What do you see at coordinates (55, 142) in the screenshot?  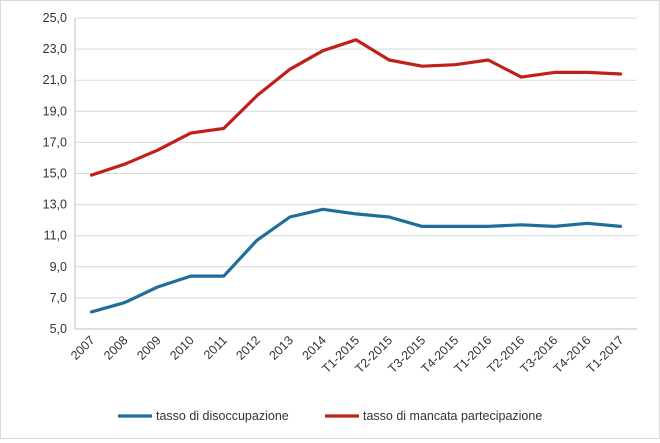 I see `y-tick-label: 17,0` at bounding box center [55, 142].